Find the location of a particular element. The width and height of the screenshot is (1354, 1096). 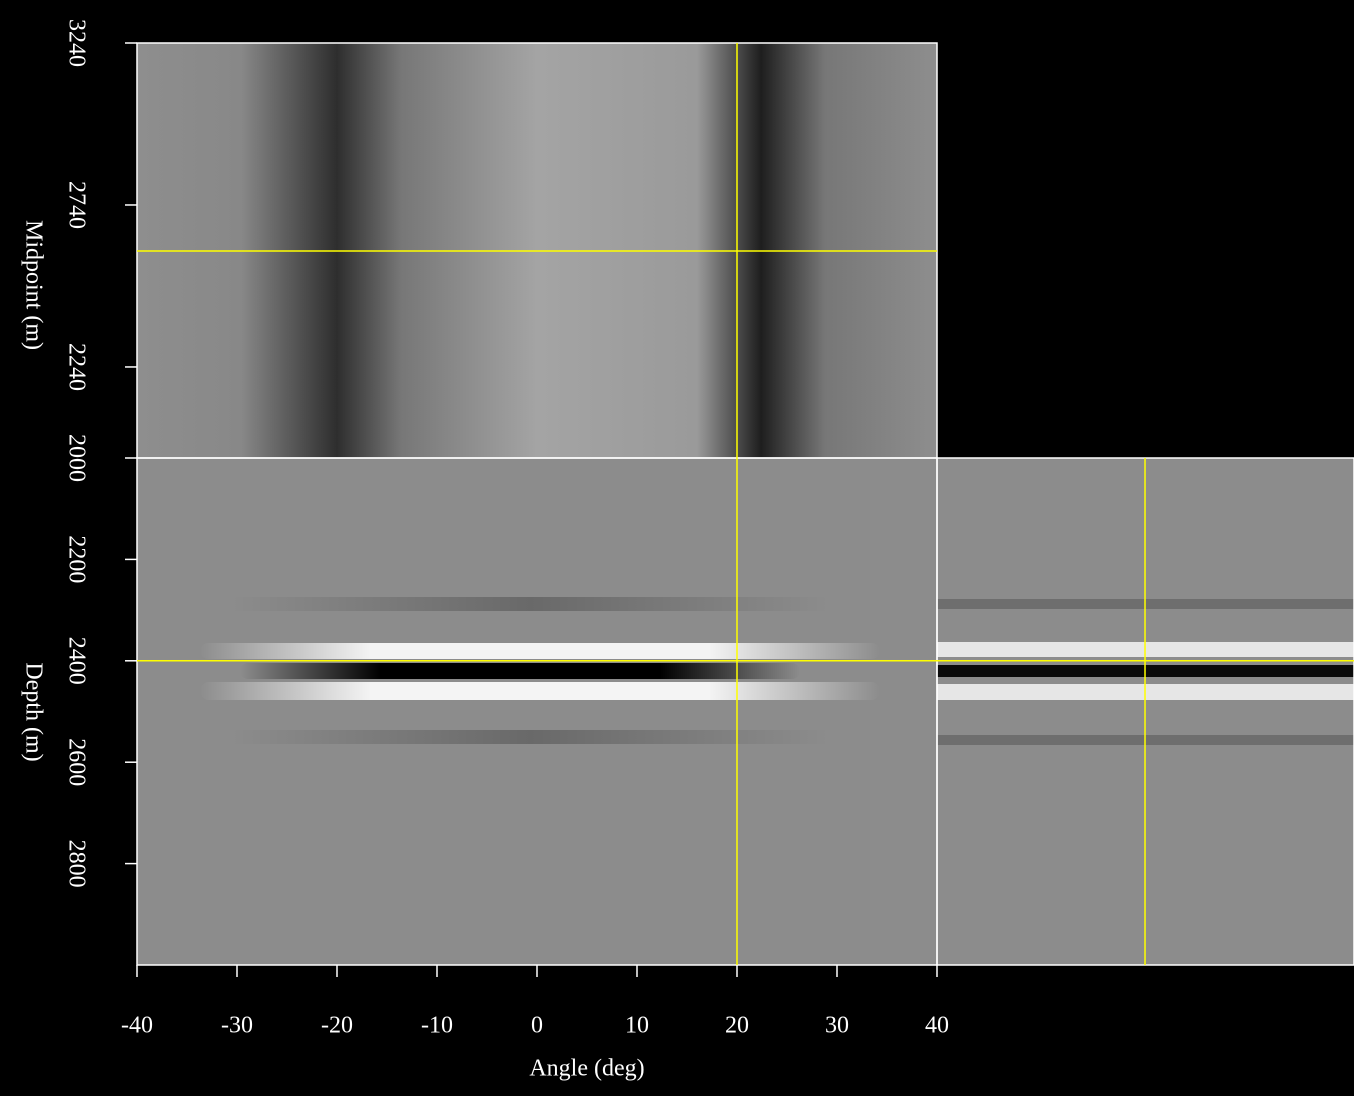

y-tick-label: 2000 is located at coordinates (76, 458).